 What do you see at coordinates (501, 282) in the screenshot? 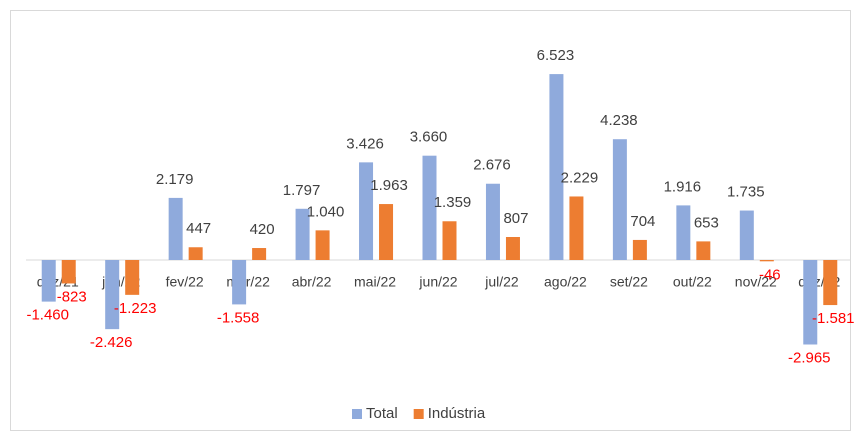
I see `x-tick-label: jul/22` at bounding box center [501, 282].